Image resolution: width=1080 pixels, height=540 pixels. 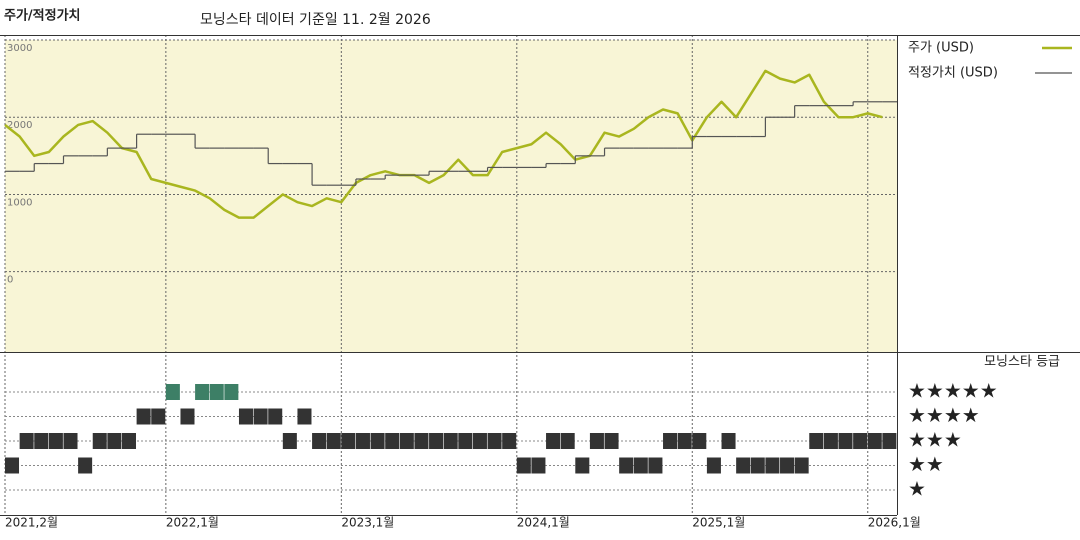 I want to click on rating-label: ★★★, so click(x=935, y=440).